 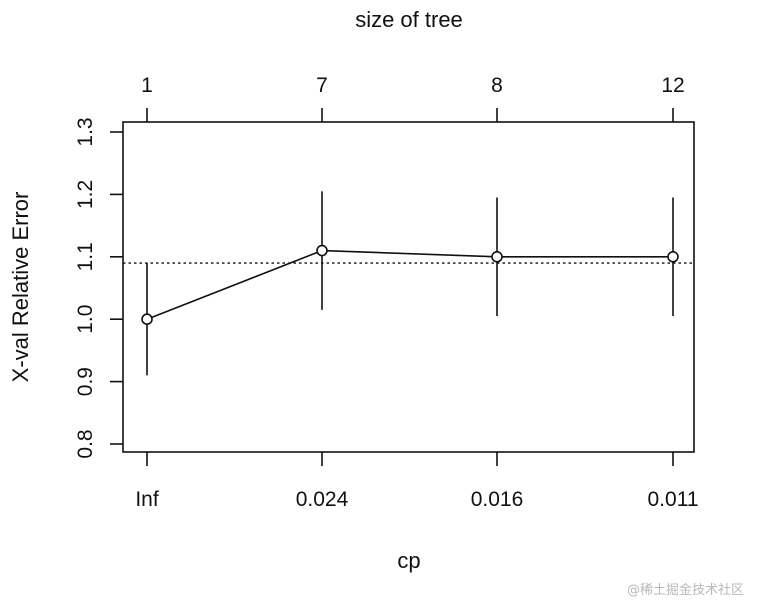 I want to click on y-tick-label: 1.0, so click(x=85, y=319).